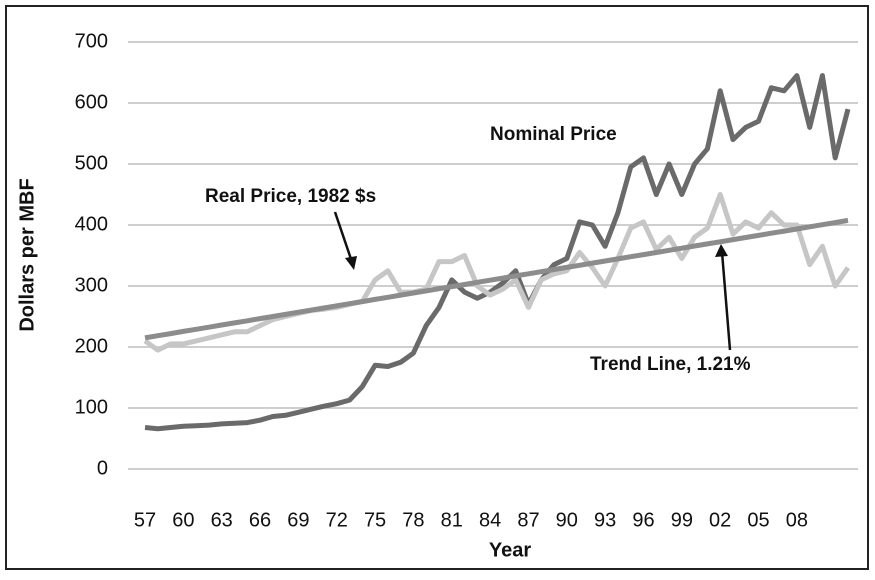  I want to click on x-tick-label: 87, so click(528, 520).